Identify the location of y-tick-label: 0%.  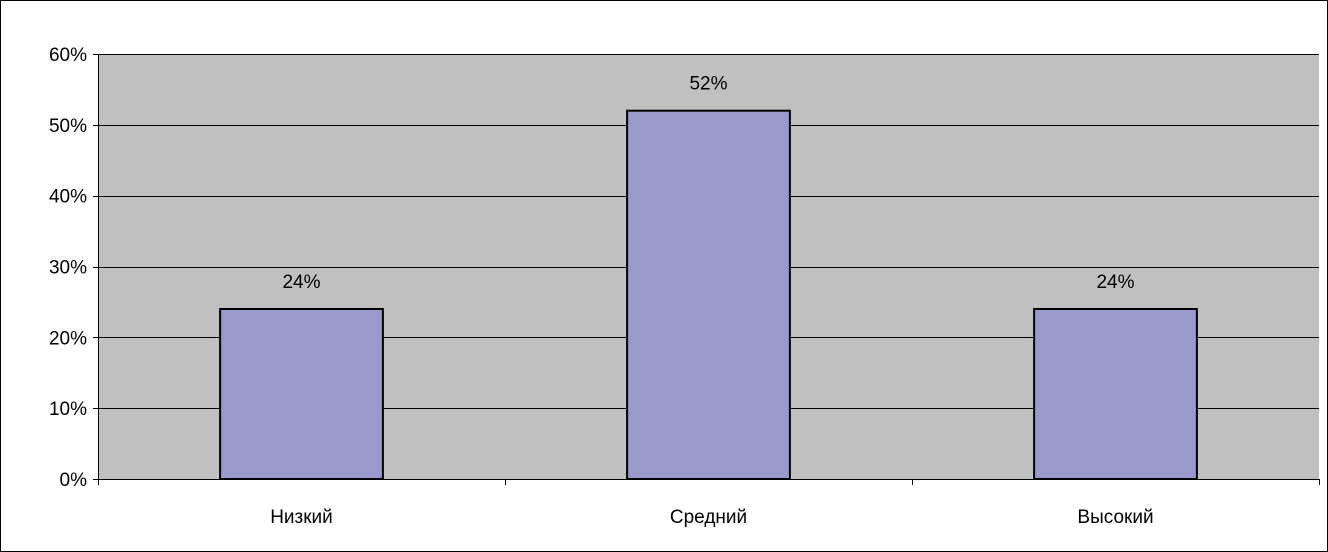
(74, 480).